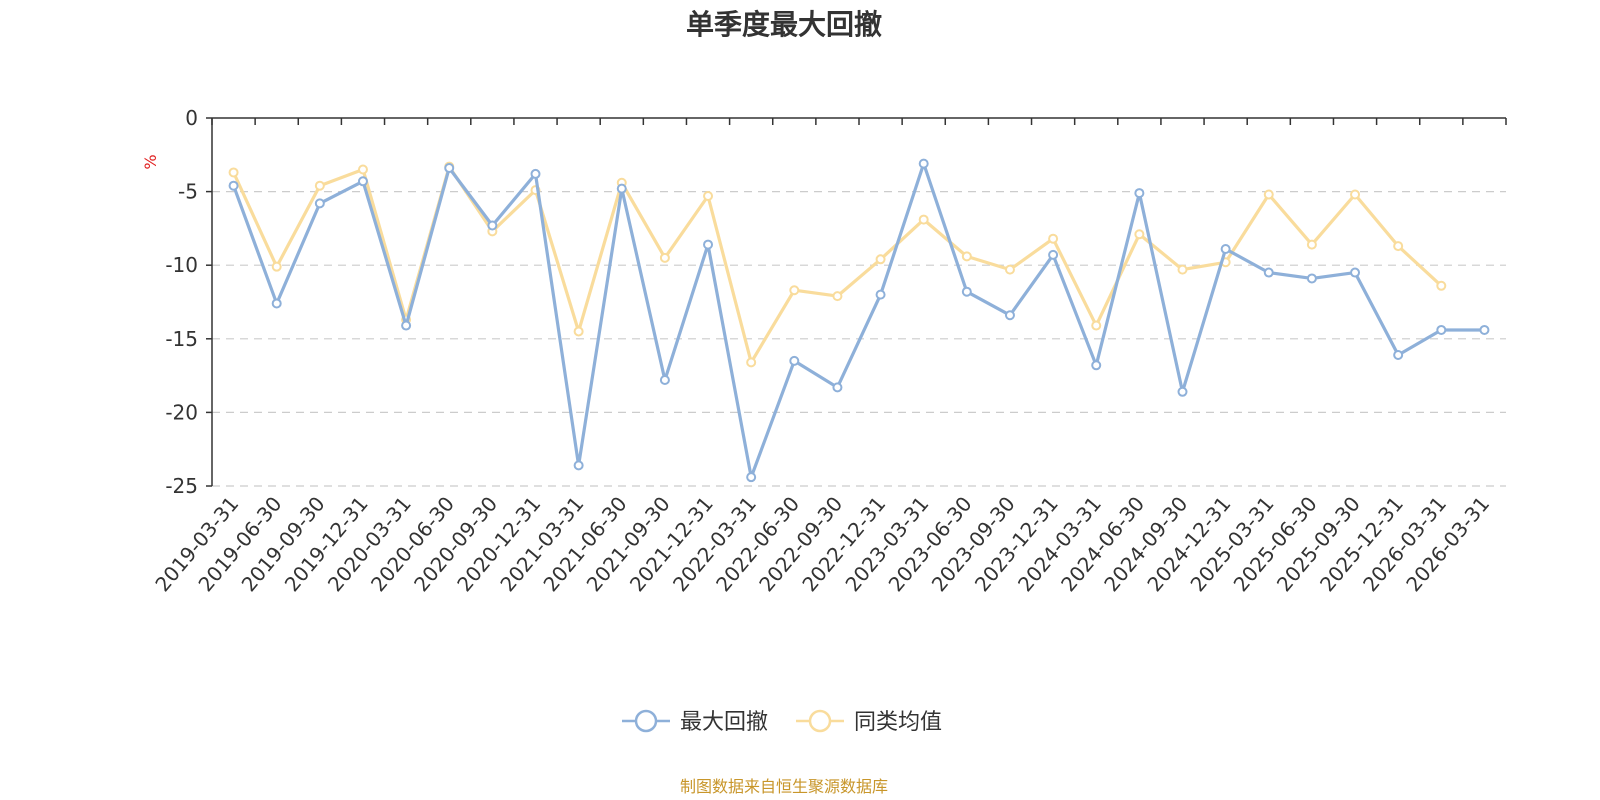 The width and height of the screenshot is (1600, 800). Describe the element at coordinates (181, 486) in the screenshot. I see `y-tick-label: -25` at that location.